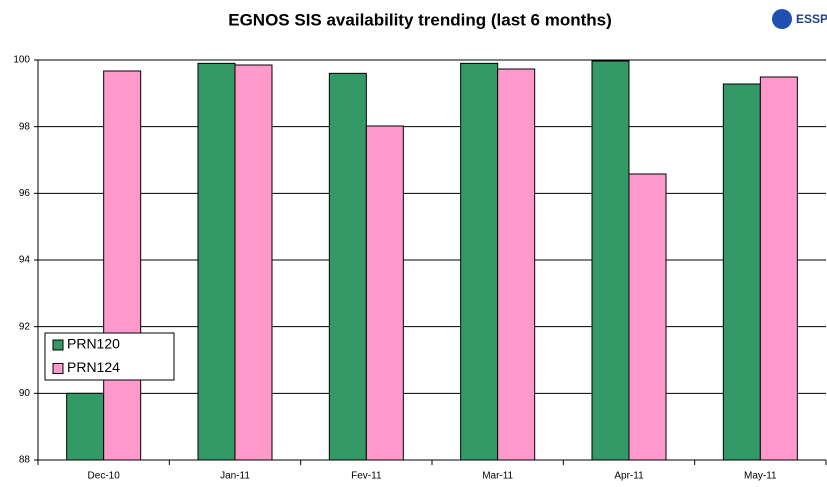 The width and height of the screenshot is (827, 487). Describe the element at coordinates (25, 260) in the screenshot. I see `y-tick-label: 94` at that location.